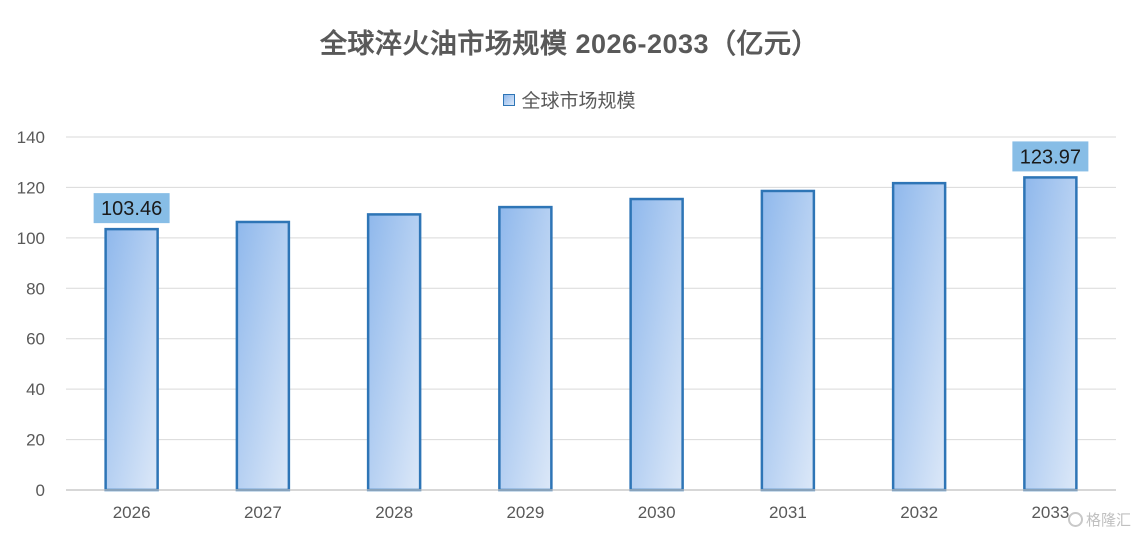 The image size is (1139, 536). What do you see at coordinates (656, 344) in the screenshot?
I see `bar-2030` at bounding box center [656, 344].